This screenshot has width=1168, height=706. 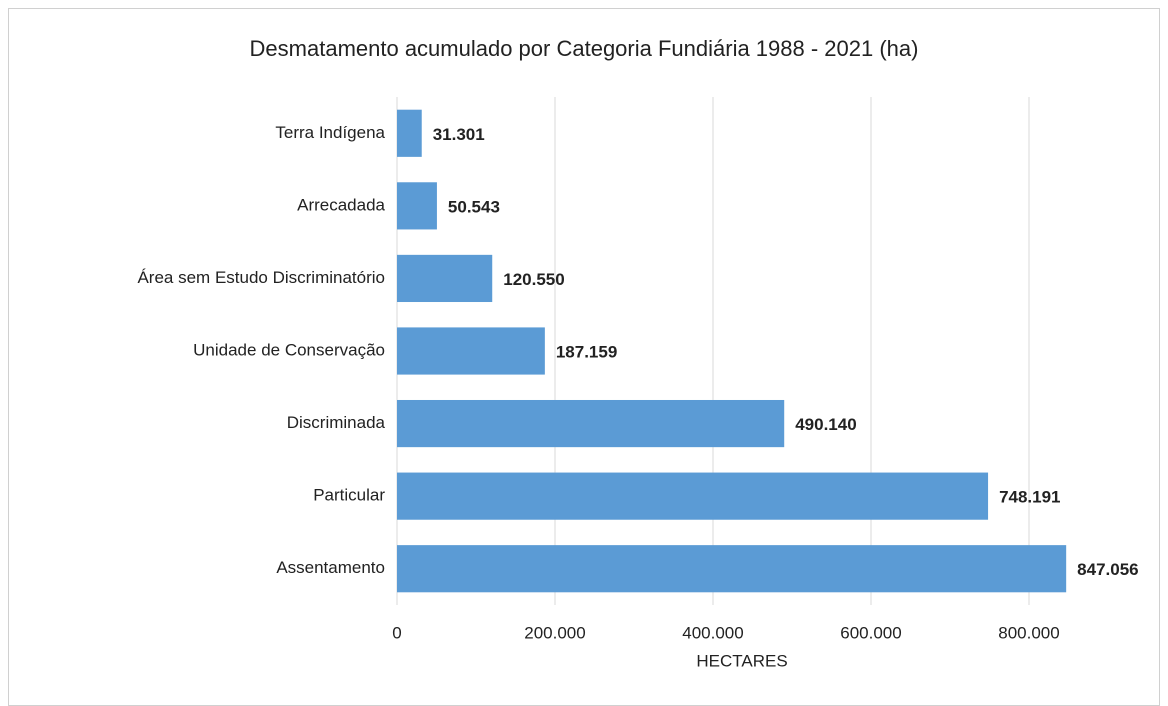 I want to click on data-label: 847.056, so click(x=1107, y=569).